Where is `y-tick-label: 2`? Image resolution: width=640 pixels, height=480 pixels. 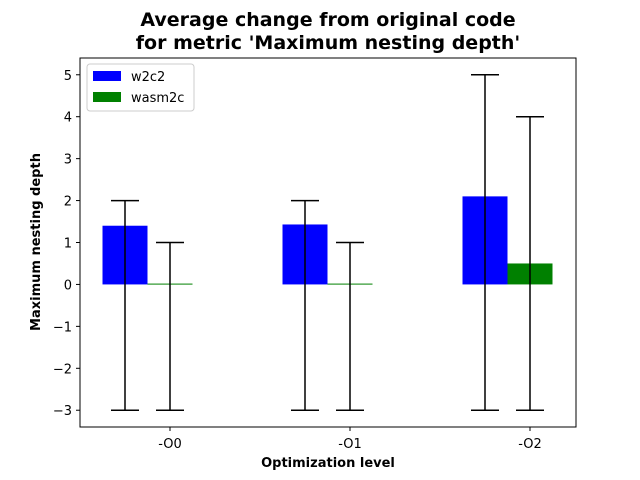
y-tick-label: 2 is located at coordinates (68, 202).